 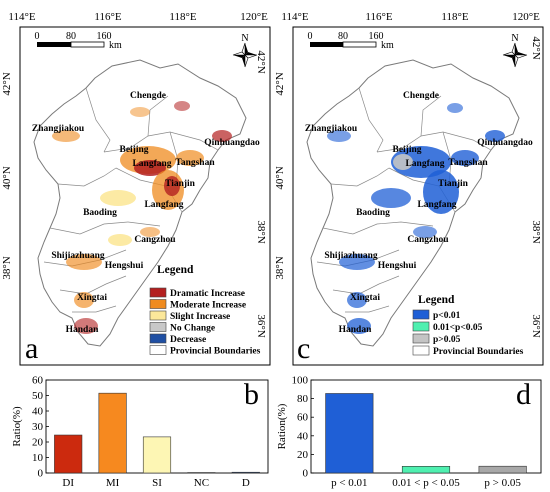 What do you see at coordinates (38, 396) in the screenshot?
I see `y-tick-label-5: 50` at bounding box center [38, 396].